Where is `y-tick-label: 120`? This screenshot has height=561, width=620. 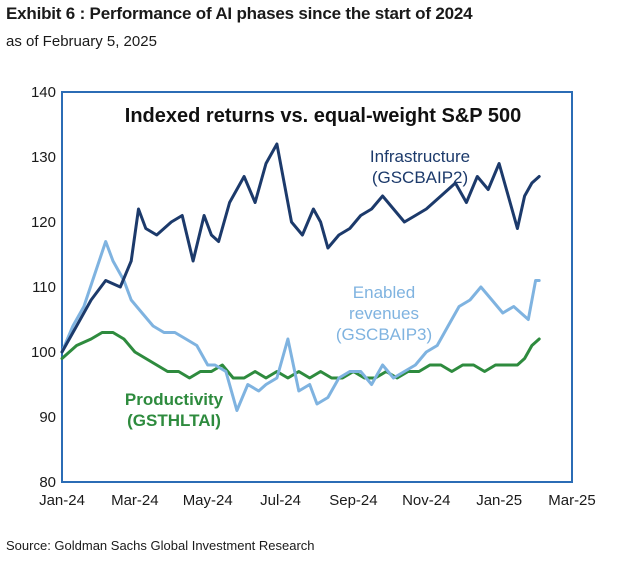 y-tick-label: 120 is located at coordinates (43, 222).